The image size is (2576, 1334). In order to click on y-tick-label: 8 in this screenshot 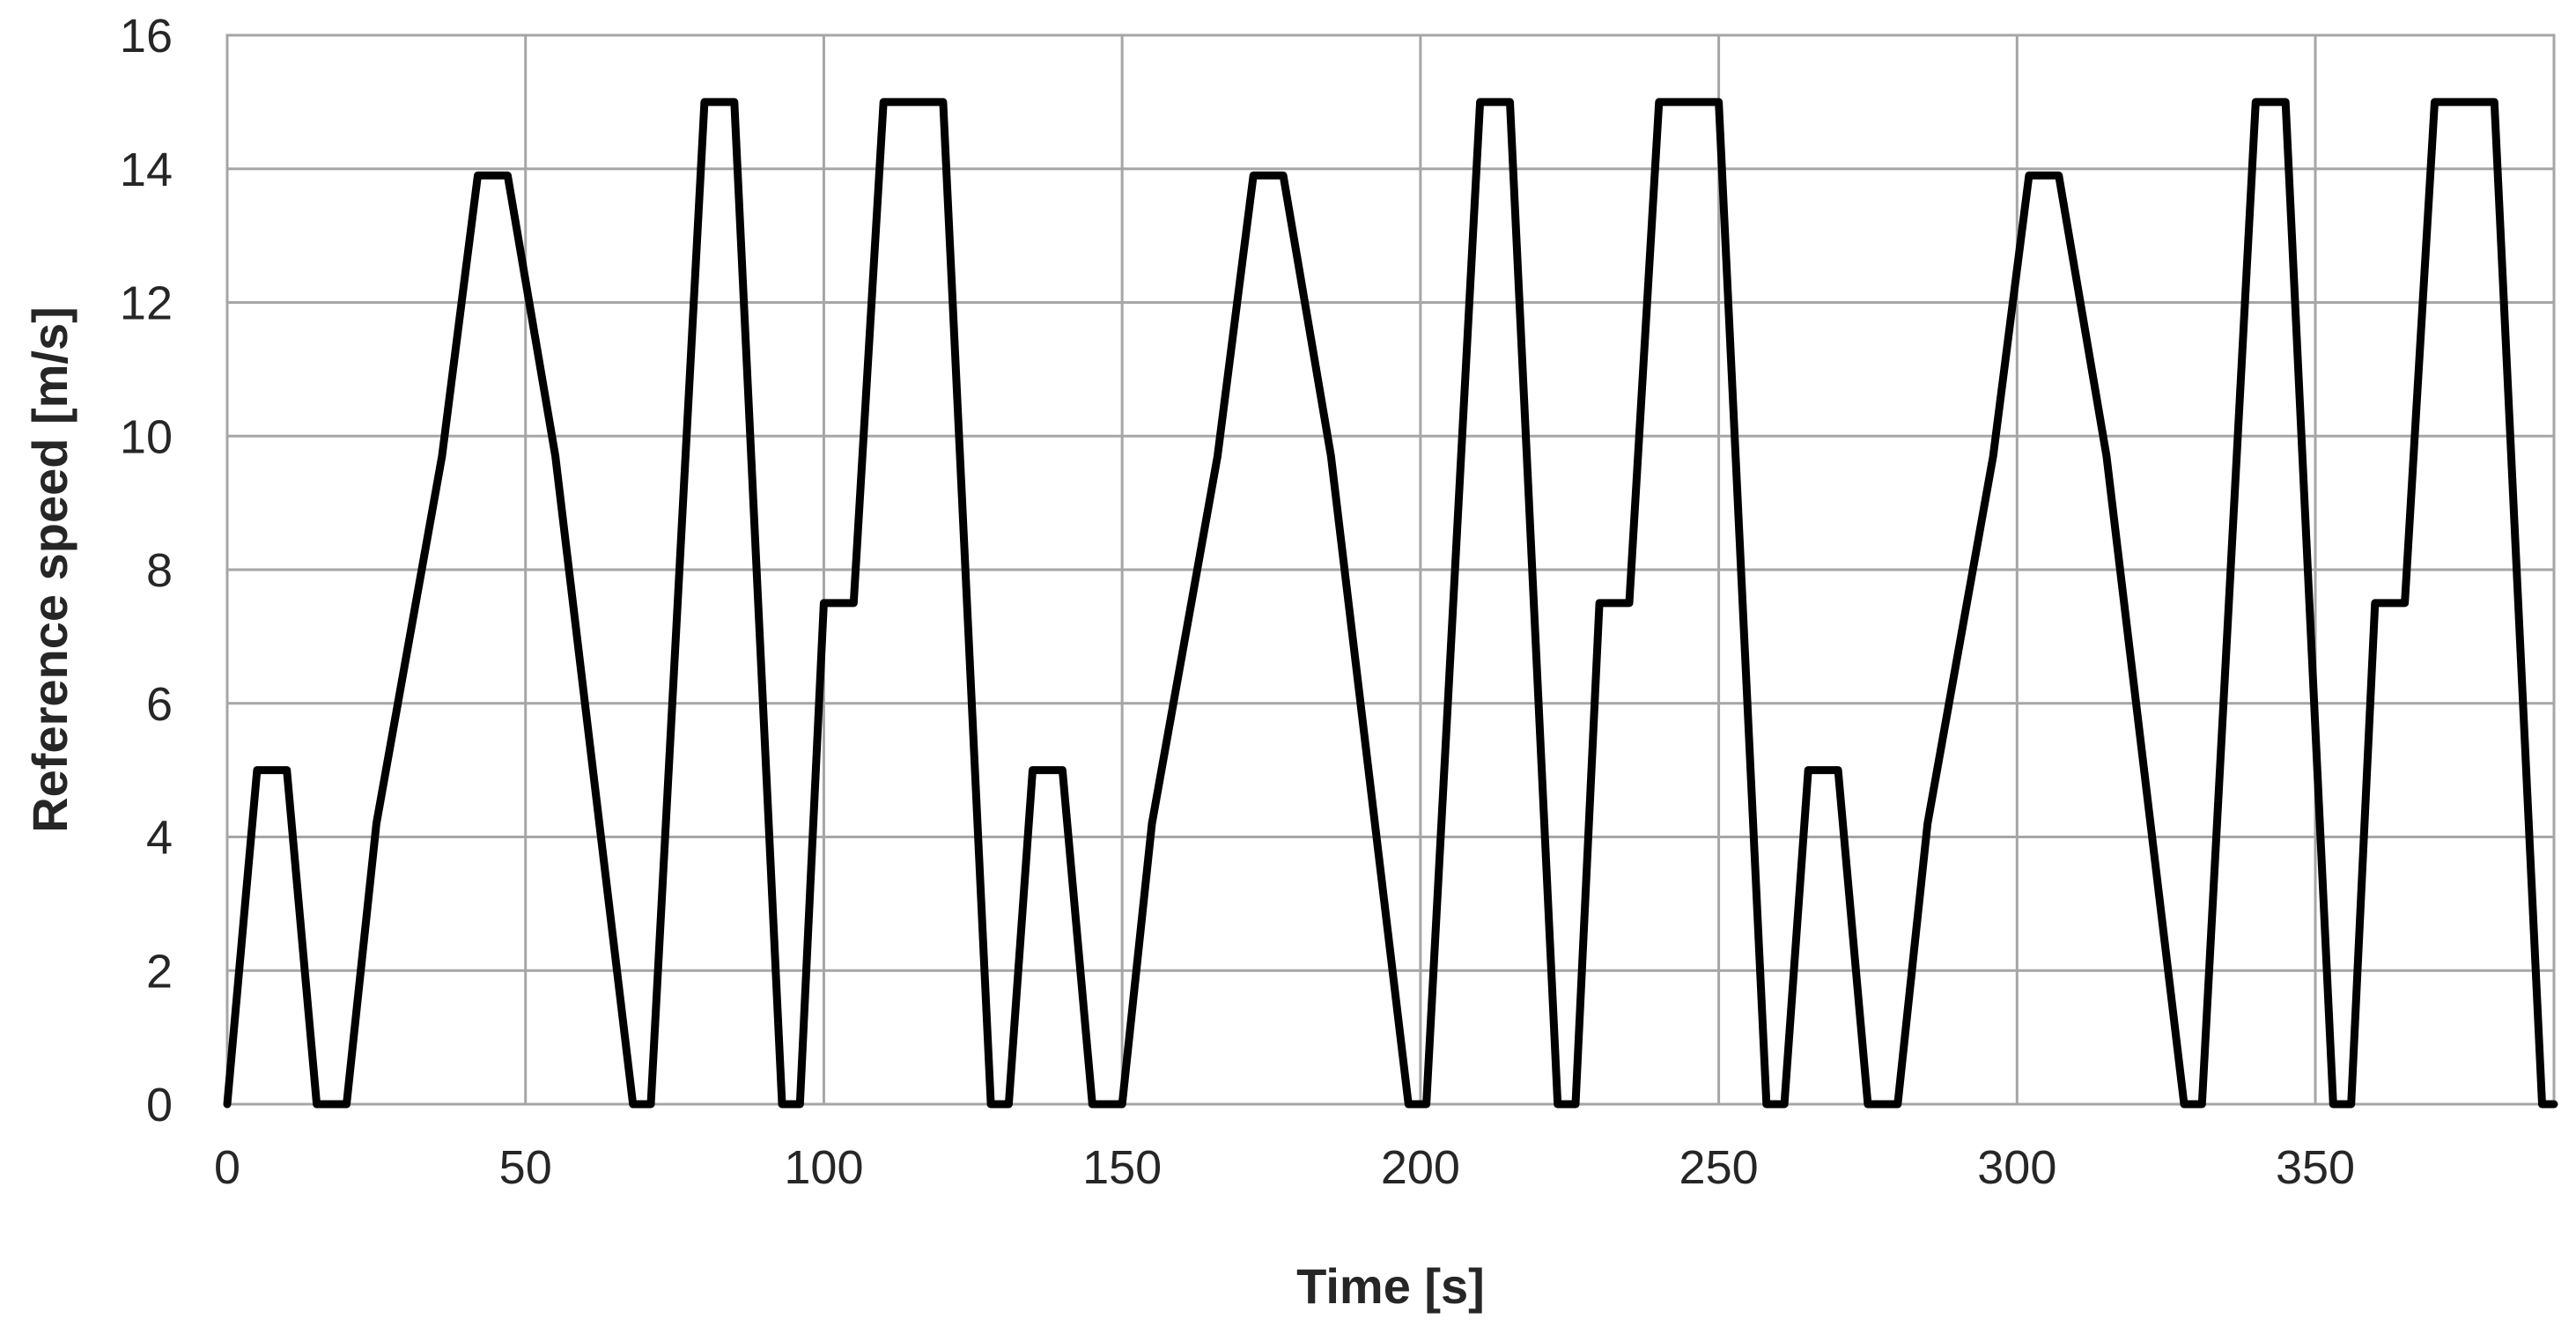, I will do `click(159, 570)`.